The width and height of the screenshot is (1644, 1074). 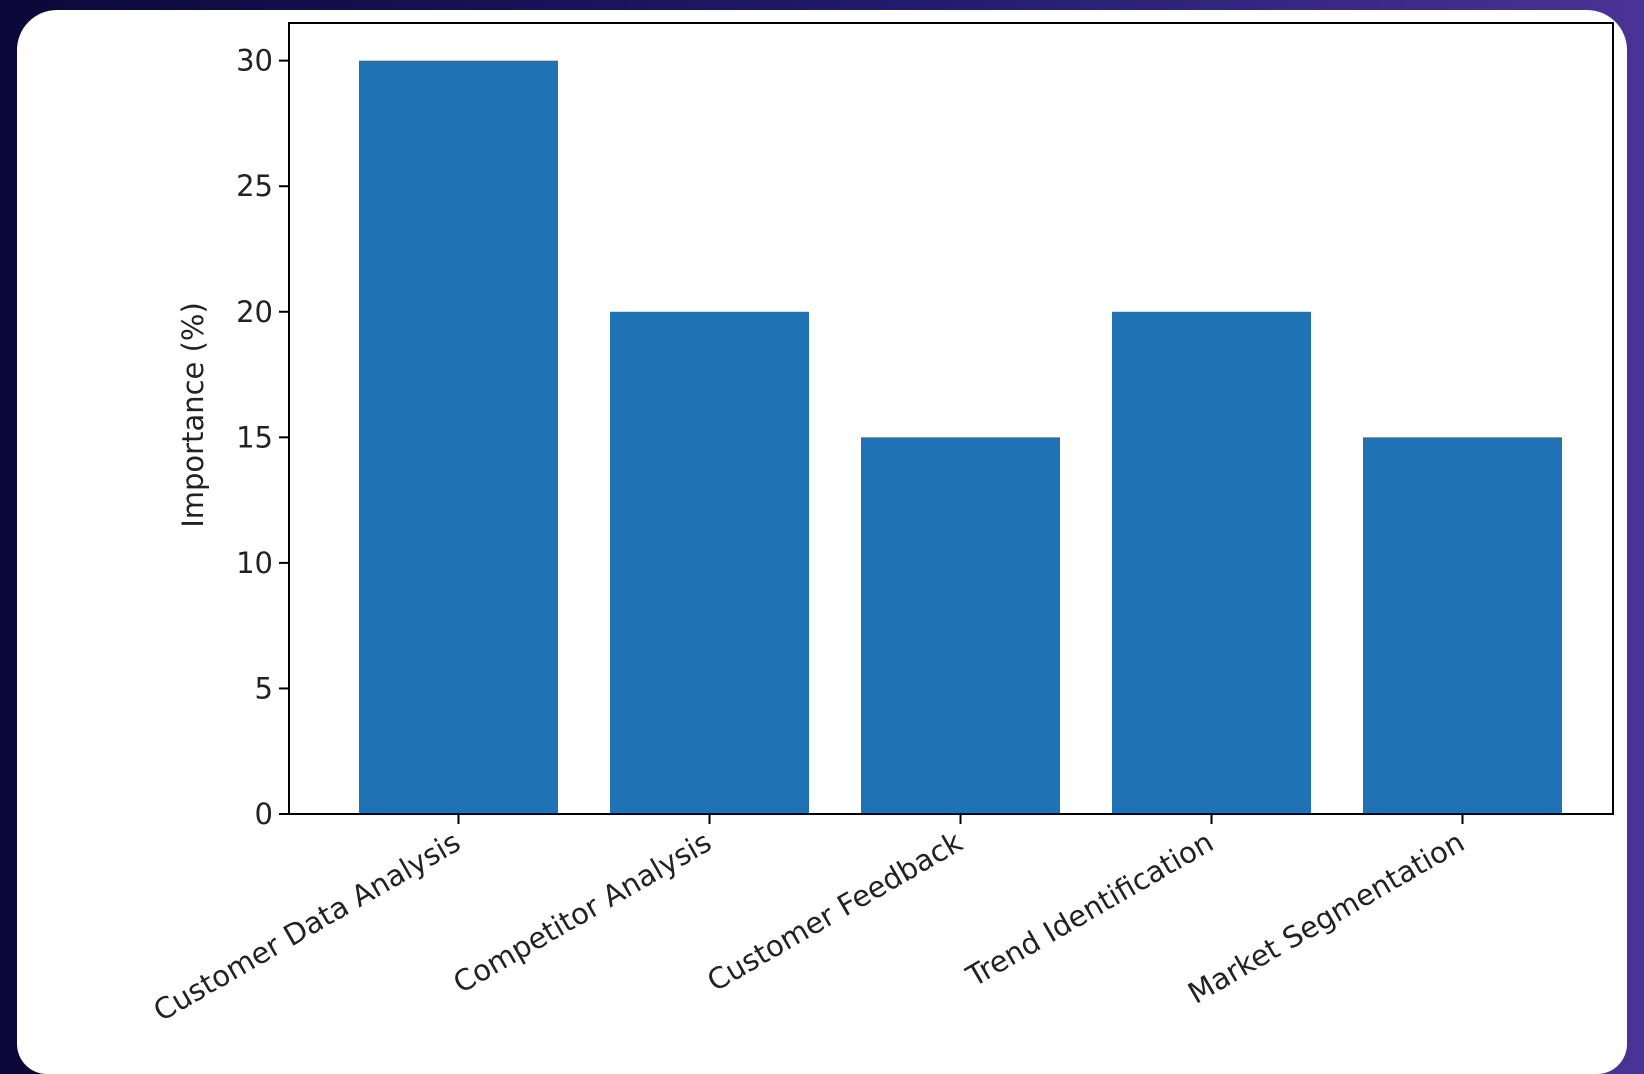 What do you see at coordinates (193, 415) in the screenshot?
I see `y-axis-title: Importance (%)` at bounding box center [193, 415].